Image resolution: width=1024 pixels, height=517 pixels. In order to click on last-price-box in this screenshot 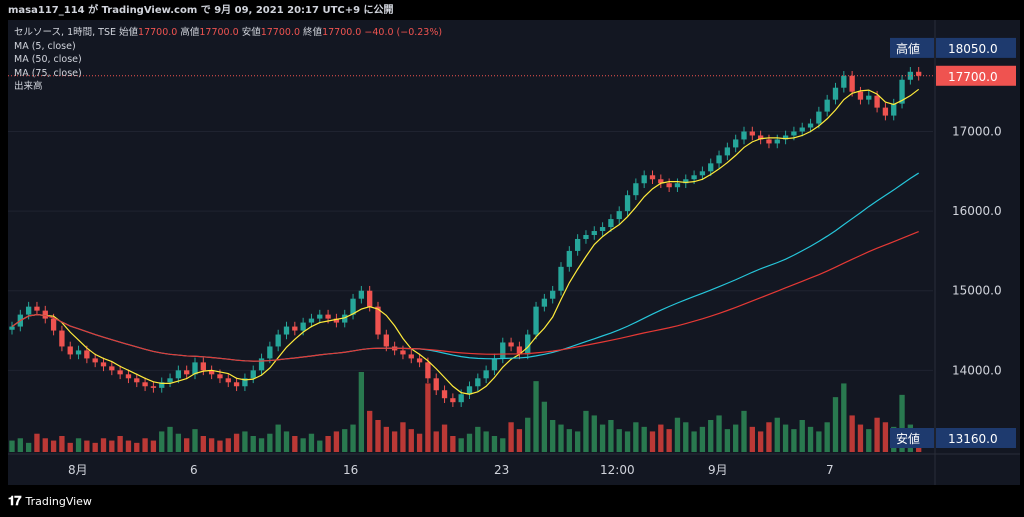, I will do `click(976, 75)`.